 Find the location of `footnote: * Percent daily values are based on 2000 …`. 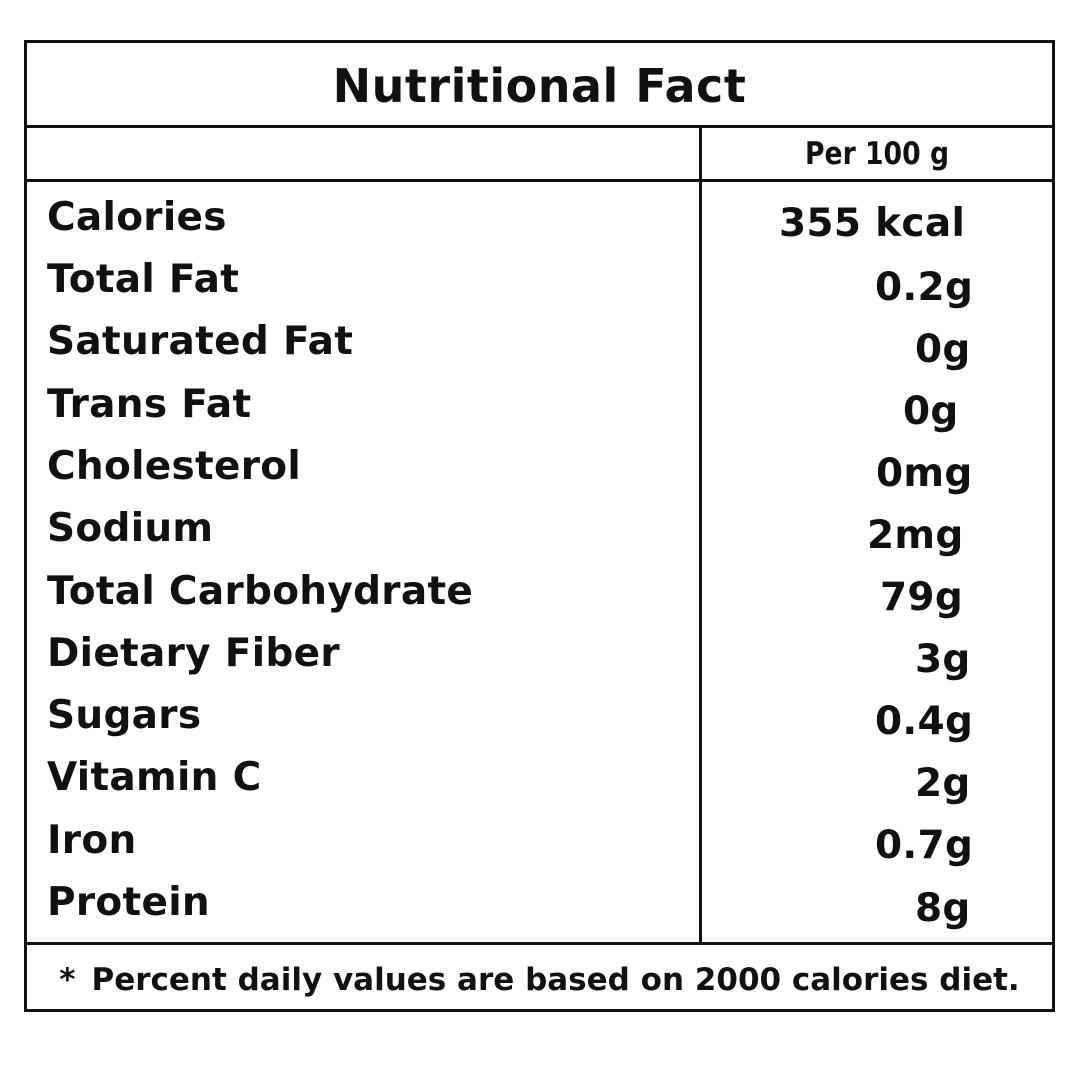

footnote: * Percent daily values are based on 2000 … is located at coordinates (539, 977).